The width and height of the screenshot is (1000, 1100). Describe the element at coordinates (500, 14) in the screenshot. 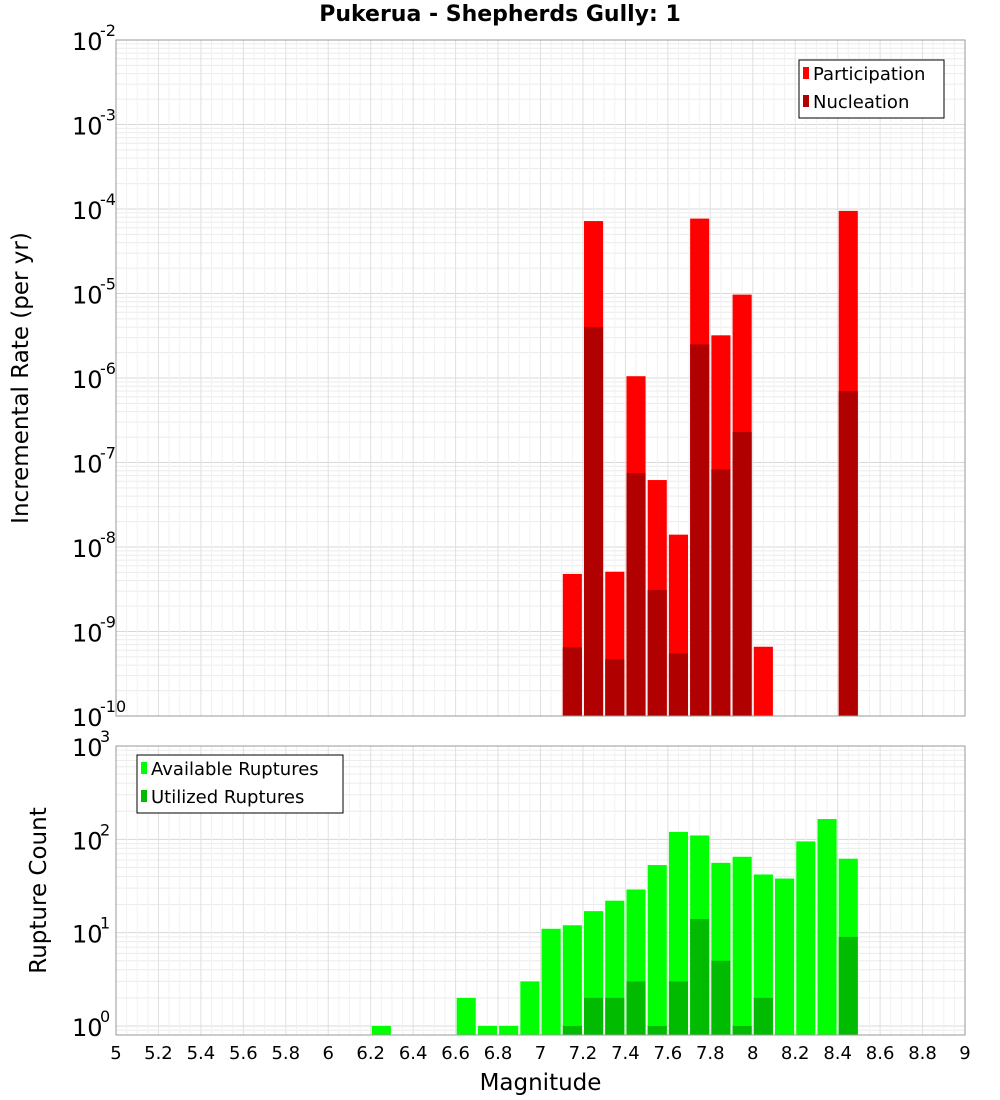

I see `chart-title: Pukerua - Shepherds Gully: 1` at that location.